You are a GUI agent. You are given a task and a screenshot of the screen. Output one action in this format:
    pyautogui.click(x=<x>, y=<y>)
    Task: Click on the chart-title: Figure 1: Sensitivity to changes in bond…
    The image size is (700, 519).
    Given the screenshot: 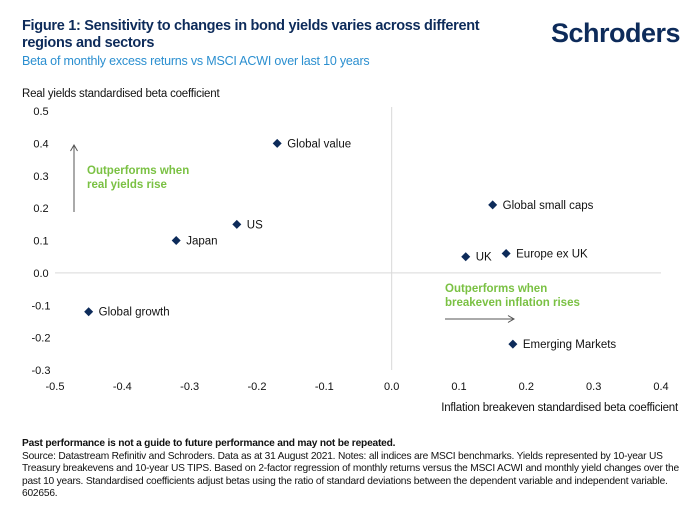 What is the action you would take?
    pyautogui.click(x=251, y=34)
    